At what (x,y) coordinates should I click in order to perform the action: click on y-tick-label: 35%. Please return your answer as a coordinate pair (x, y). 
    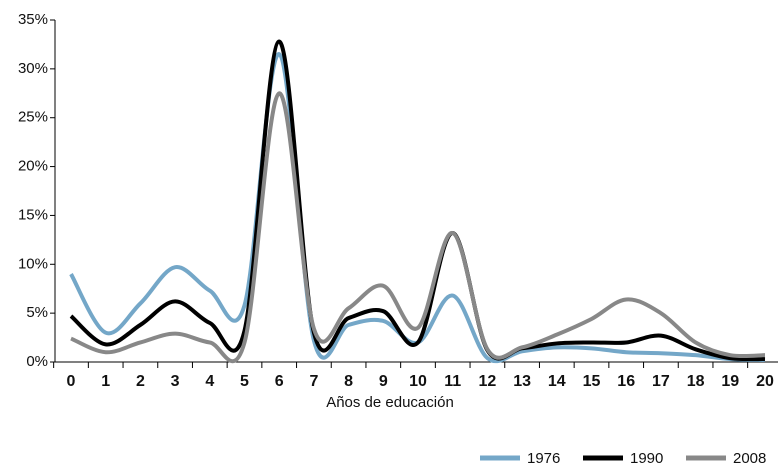
    Looking at the image, I should click on (33, 19).